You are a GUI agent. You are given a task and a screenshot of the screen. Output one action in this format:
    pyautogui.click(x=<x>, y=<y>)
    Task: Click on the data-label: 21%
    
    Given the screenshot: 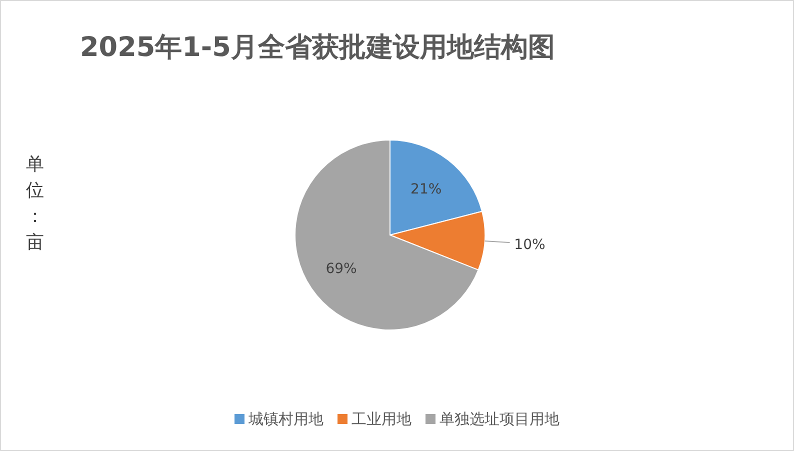 What is the action you would take?
    pyautogui.click(x=426, y=189)
    